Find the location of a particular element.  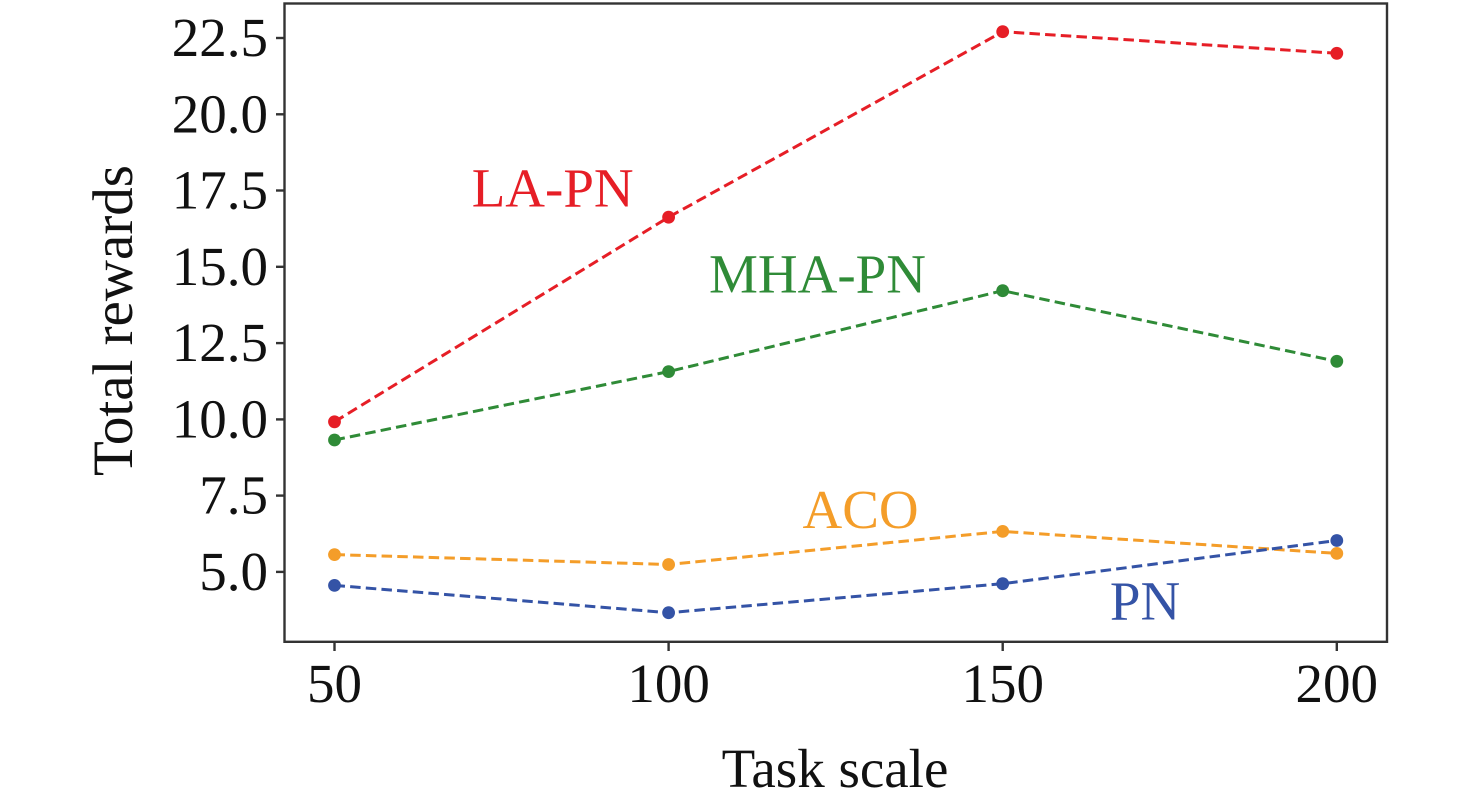

svg-text: 17.5 is located at coordinates (220, 190).